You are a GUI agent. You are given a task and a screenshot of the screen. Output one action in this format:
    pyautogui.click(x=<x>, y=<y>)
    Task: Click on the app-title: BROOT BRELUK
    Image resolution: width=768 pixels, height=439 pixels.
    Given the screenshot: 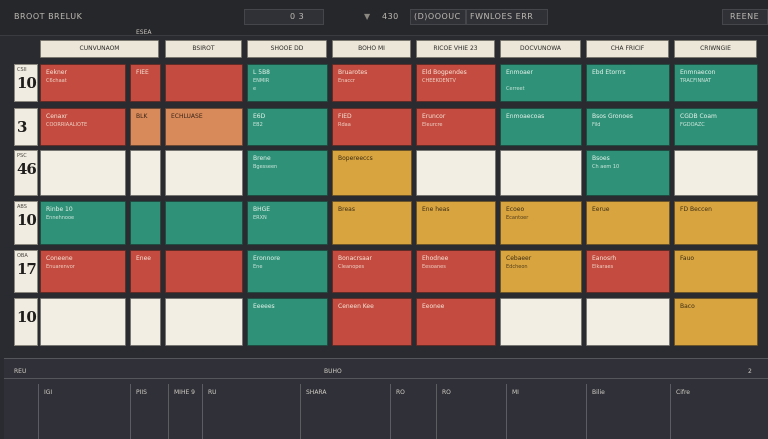 What is the action you would take?
    pyautogui.click(x=48, y=16)
    